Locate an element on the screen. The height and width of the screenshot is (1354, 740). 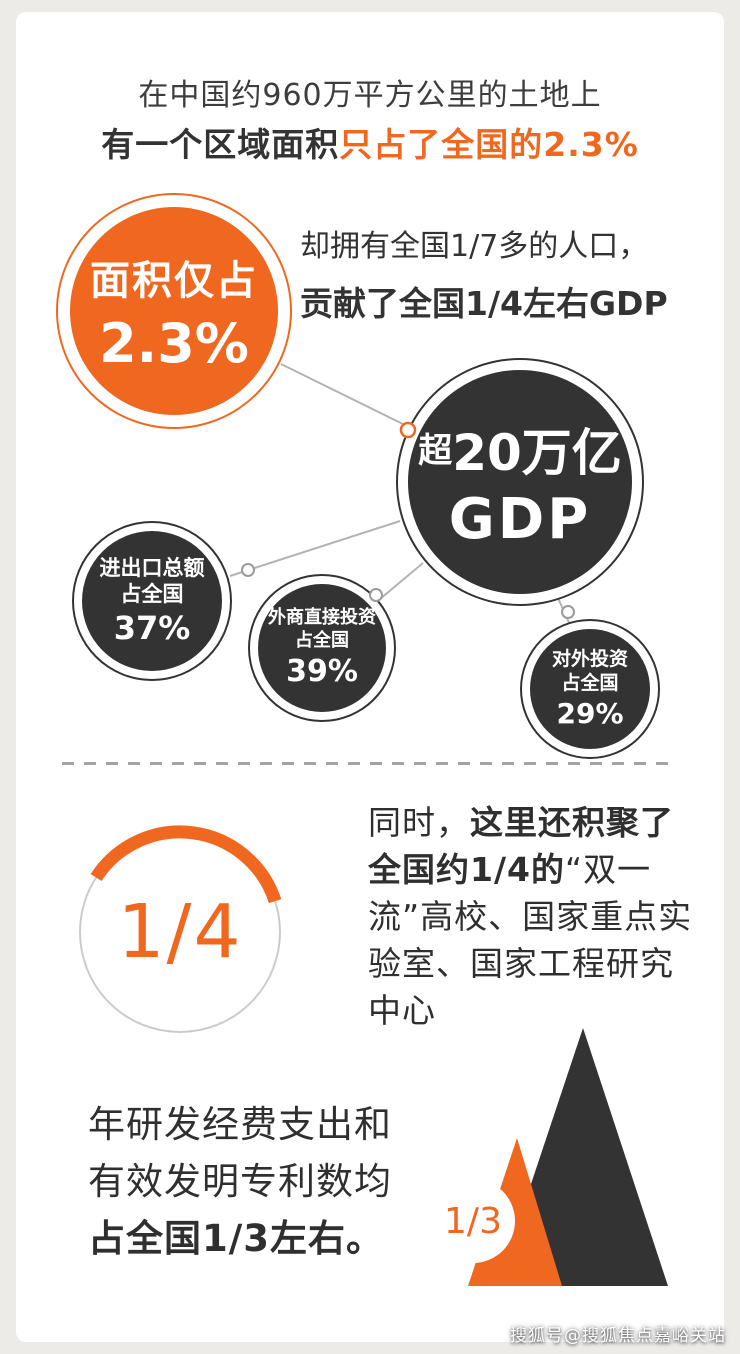
third-text: 年研发经费支出和 有效发明专利数均 占全国1/3左右。 is located at coordinates (268, 1181).